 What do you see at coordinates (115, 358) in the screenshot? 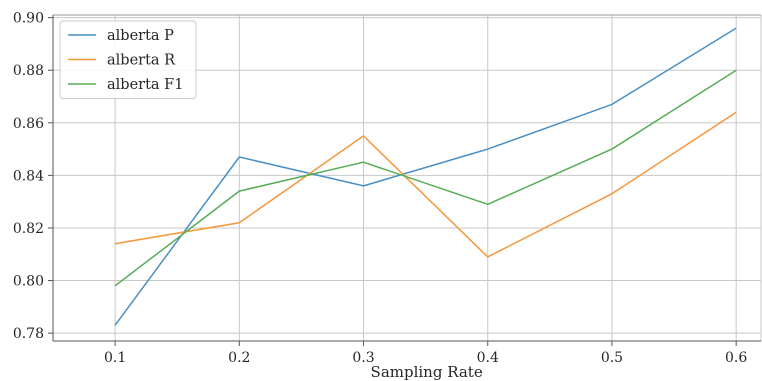
I see `x-tick-label: 0.1` at bounding box center [115, 358].